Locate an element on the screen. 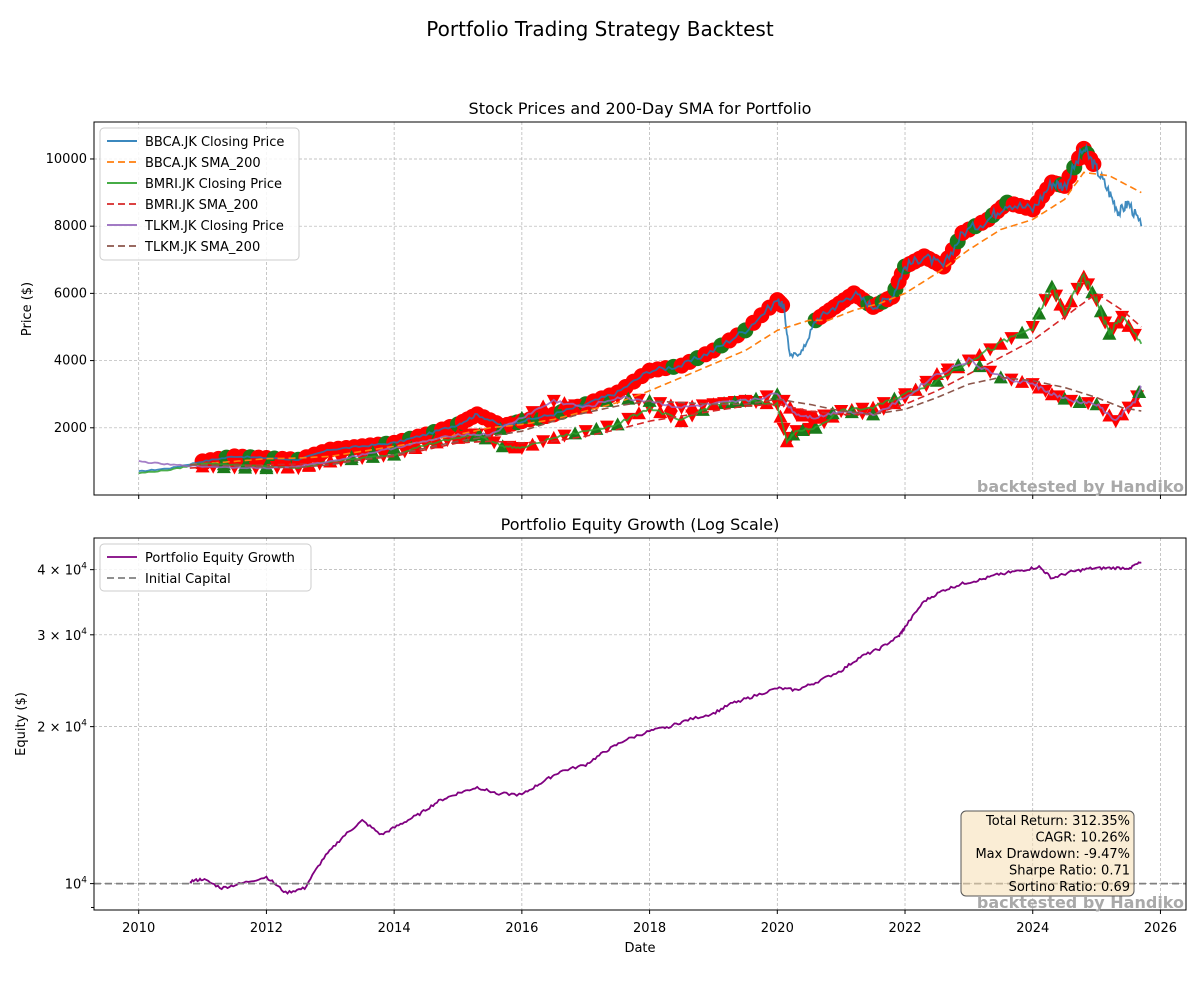 Image resolution: width=1200 pixels, height=1004 pixels. equity-y-axis-label: Equity ($) is located at coordinates (21, 724).